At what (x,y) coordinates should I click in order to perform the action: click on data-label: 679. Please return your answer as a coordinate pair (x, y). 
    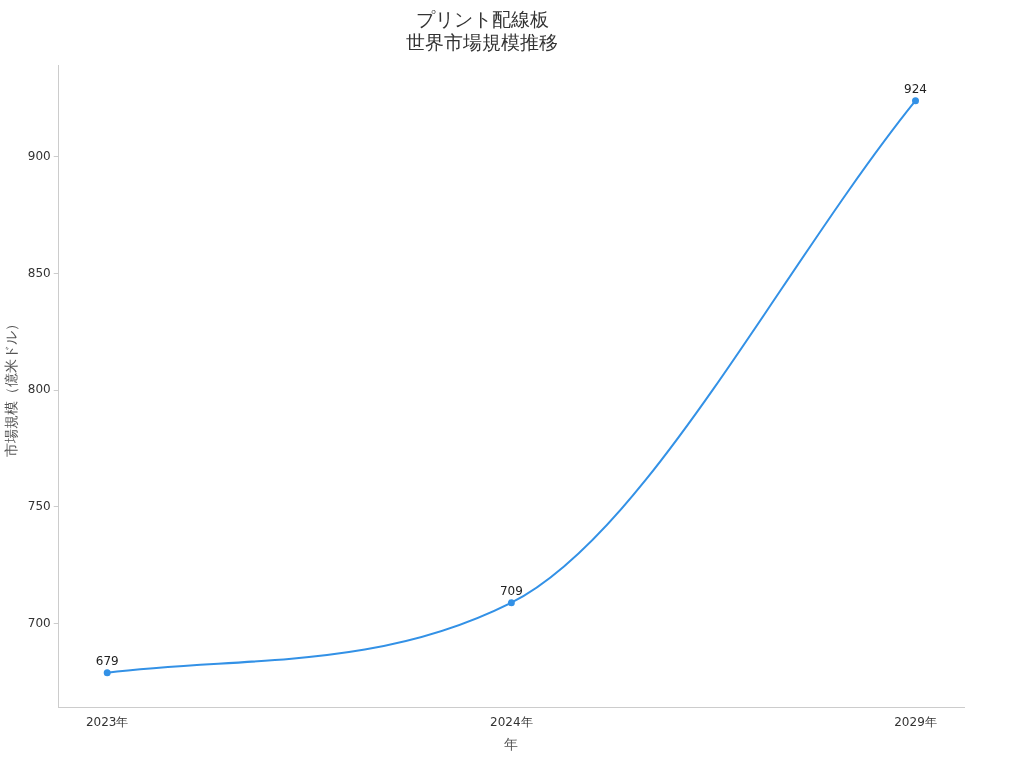
    Looking at the image, I should click on (107, 660).